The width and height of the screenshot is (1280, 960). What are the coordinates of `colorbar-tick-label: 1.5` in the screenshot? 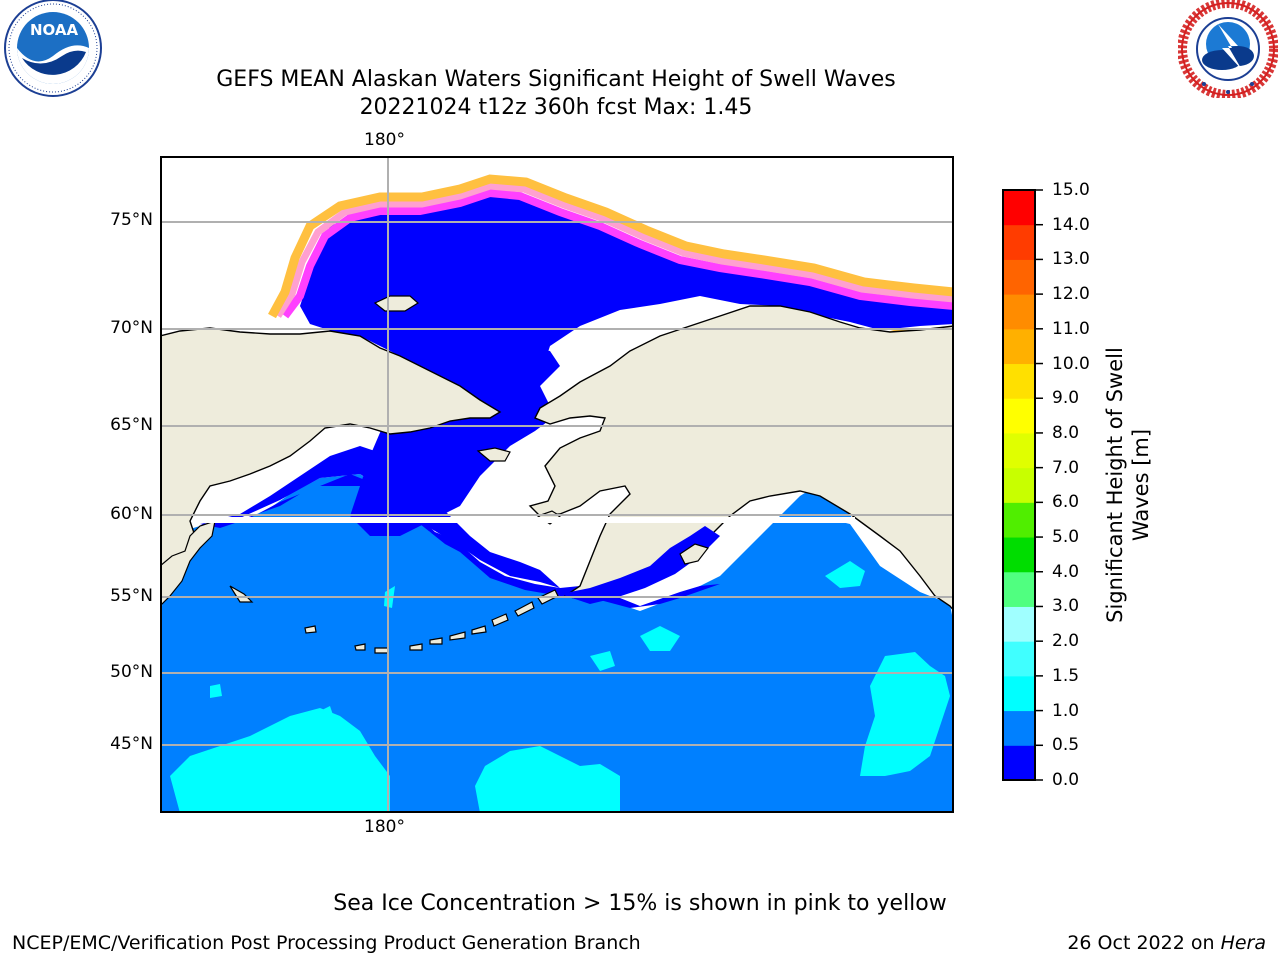 It's located at (1066, 675).